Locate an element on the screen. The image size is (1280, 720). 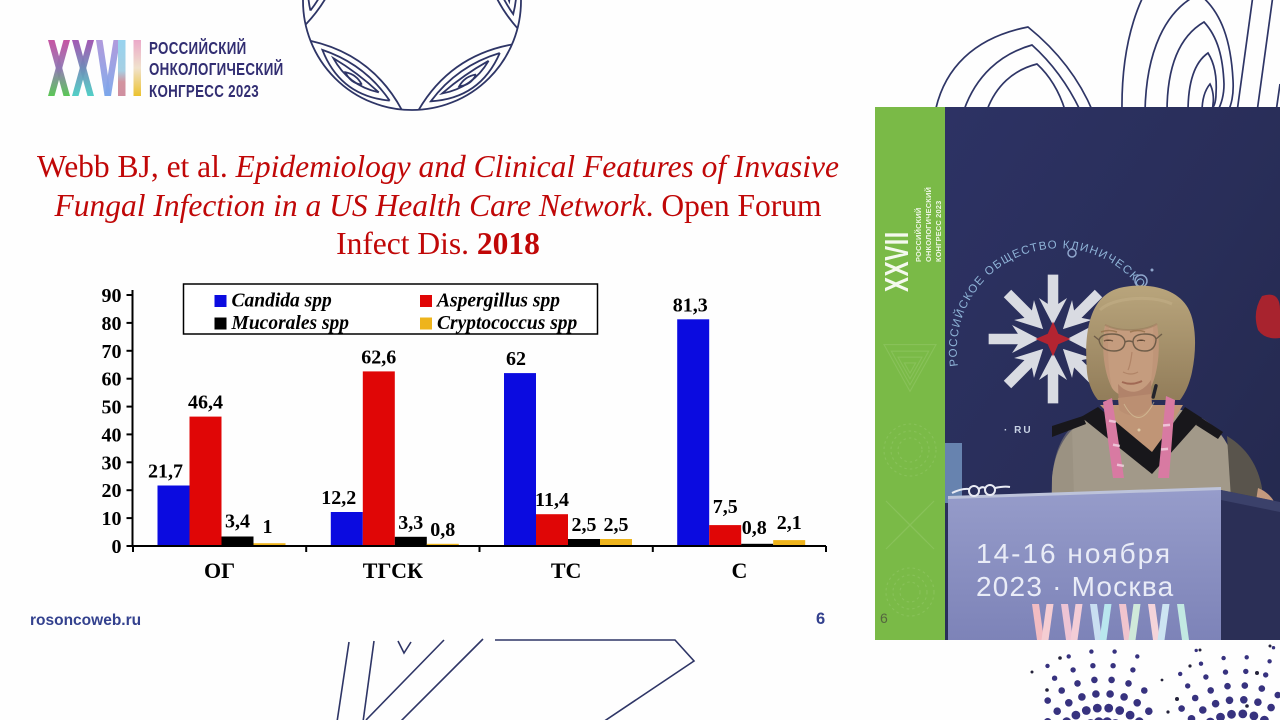
svg-text: РОССИЙСКИЙ is located at coordinates (918, 235).